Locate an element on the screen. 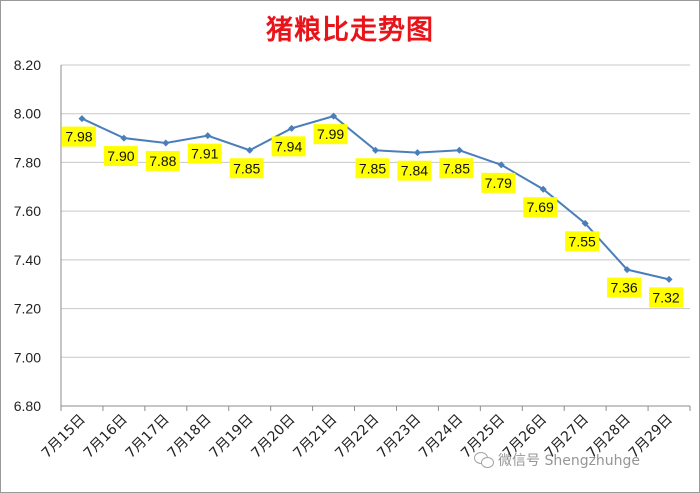 The image size is (700, 493). x-tick-label: 7月19日 is located at coordinates (232, 437).